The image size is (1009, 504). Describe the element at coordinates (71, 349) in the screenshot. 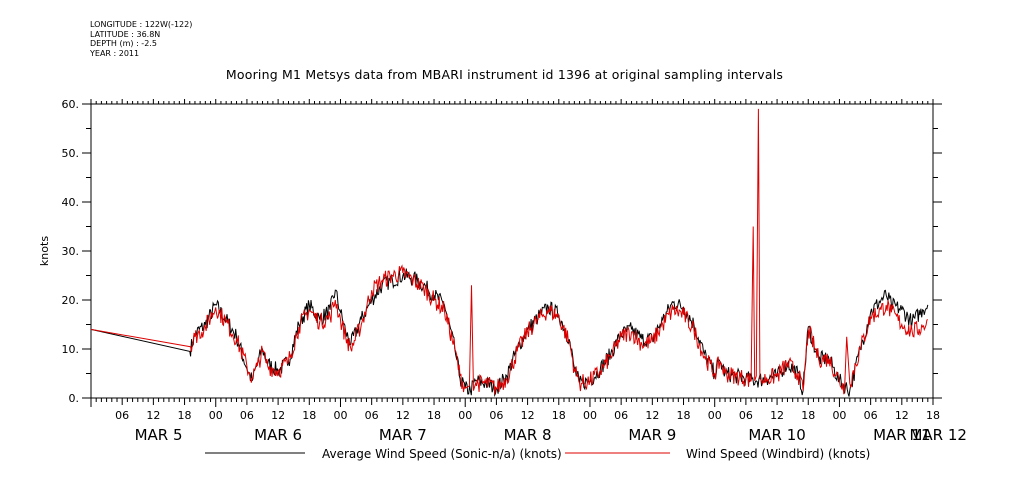

I see `y-tick-label: 10.` at that location.